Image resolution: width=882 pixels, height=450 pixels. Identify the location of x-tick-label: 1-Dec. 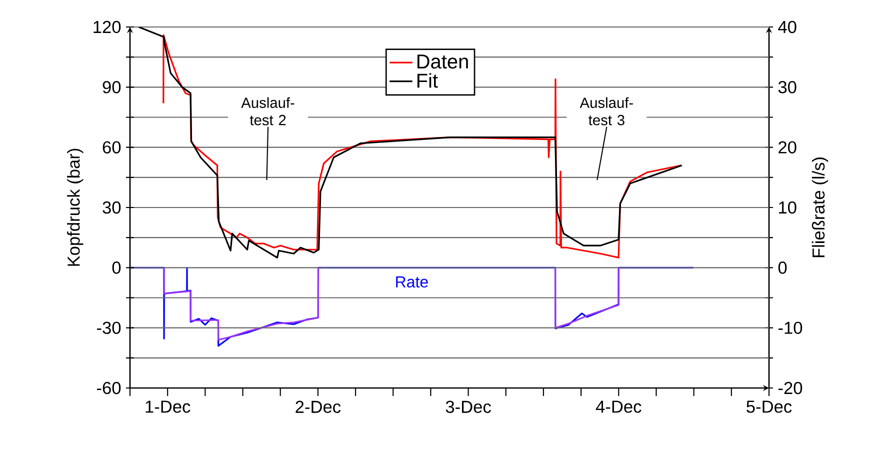
(168, 406).